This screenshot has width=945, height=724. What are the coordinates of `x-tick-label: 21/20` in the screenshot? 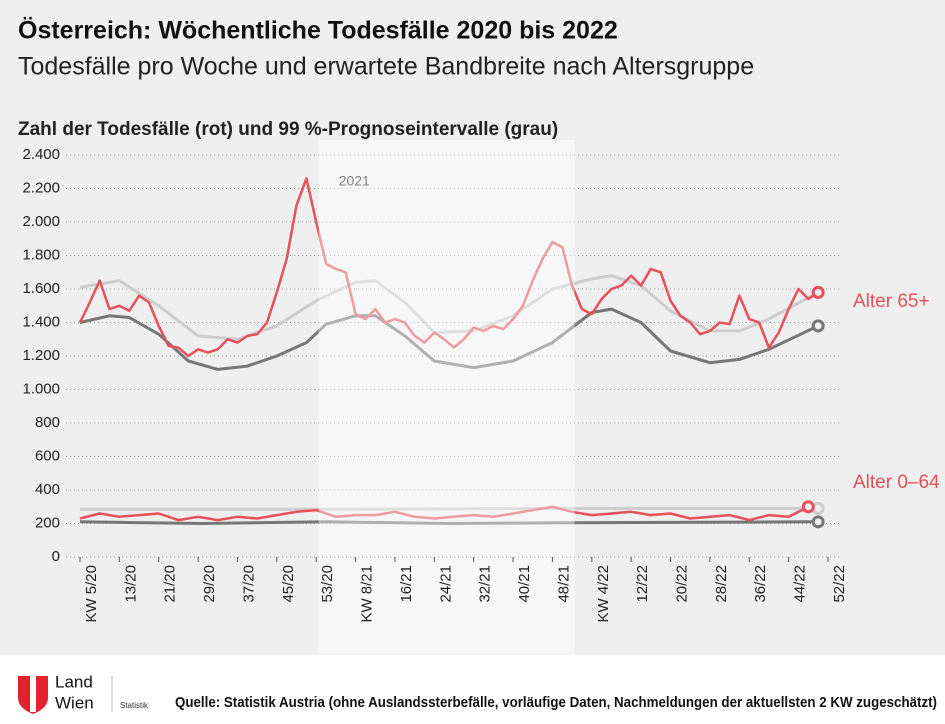 It's located at (170, 584).